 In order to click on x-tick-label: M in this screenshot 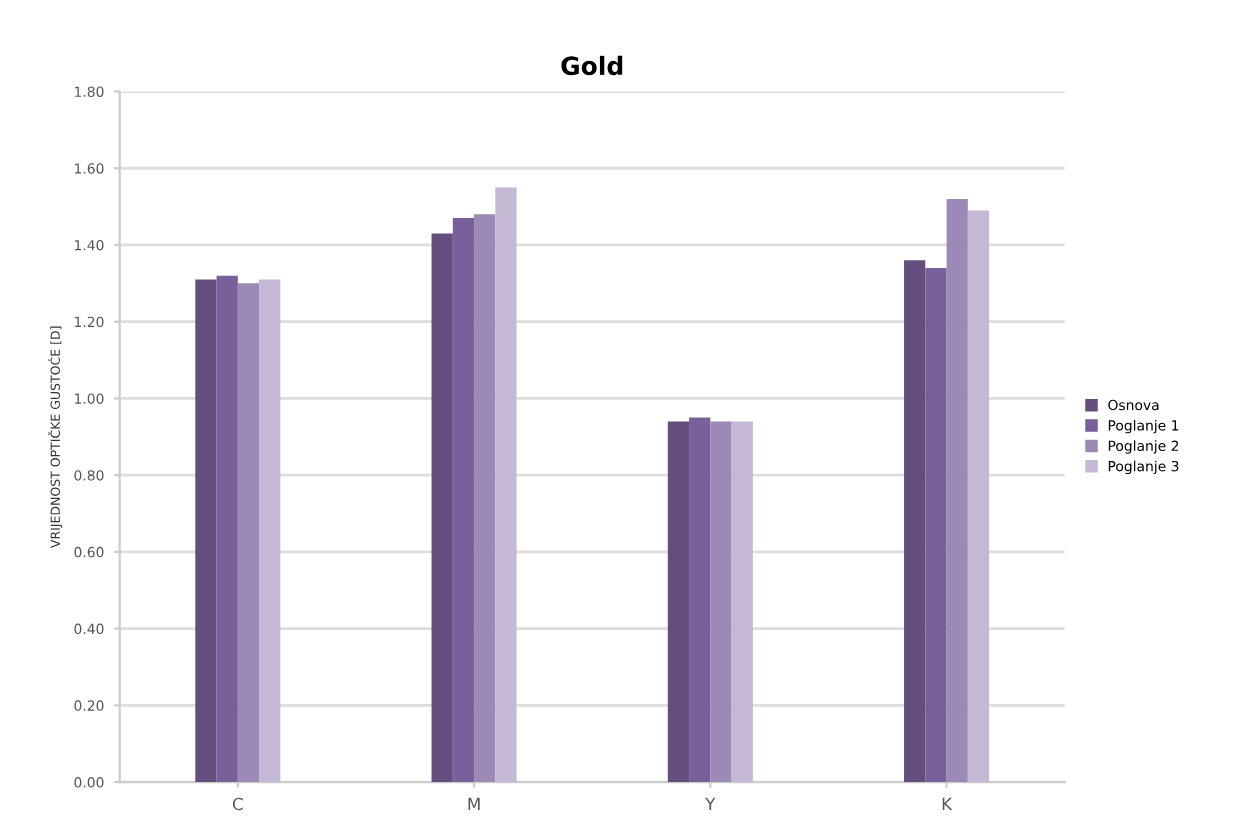, I will do `click(474, 804)`.